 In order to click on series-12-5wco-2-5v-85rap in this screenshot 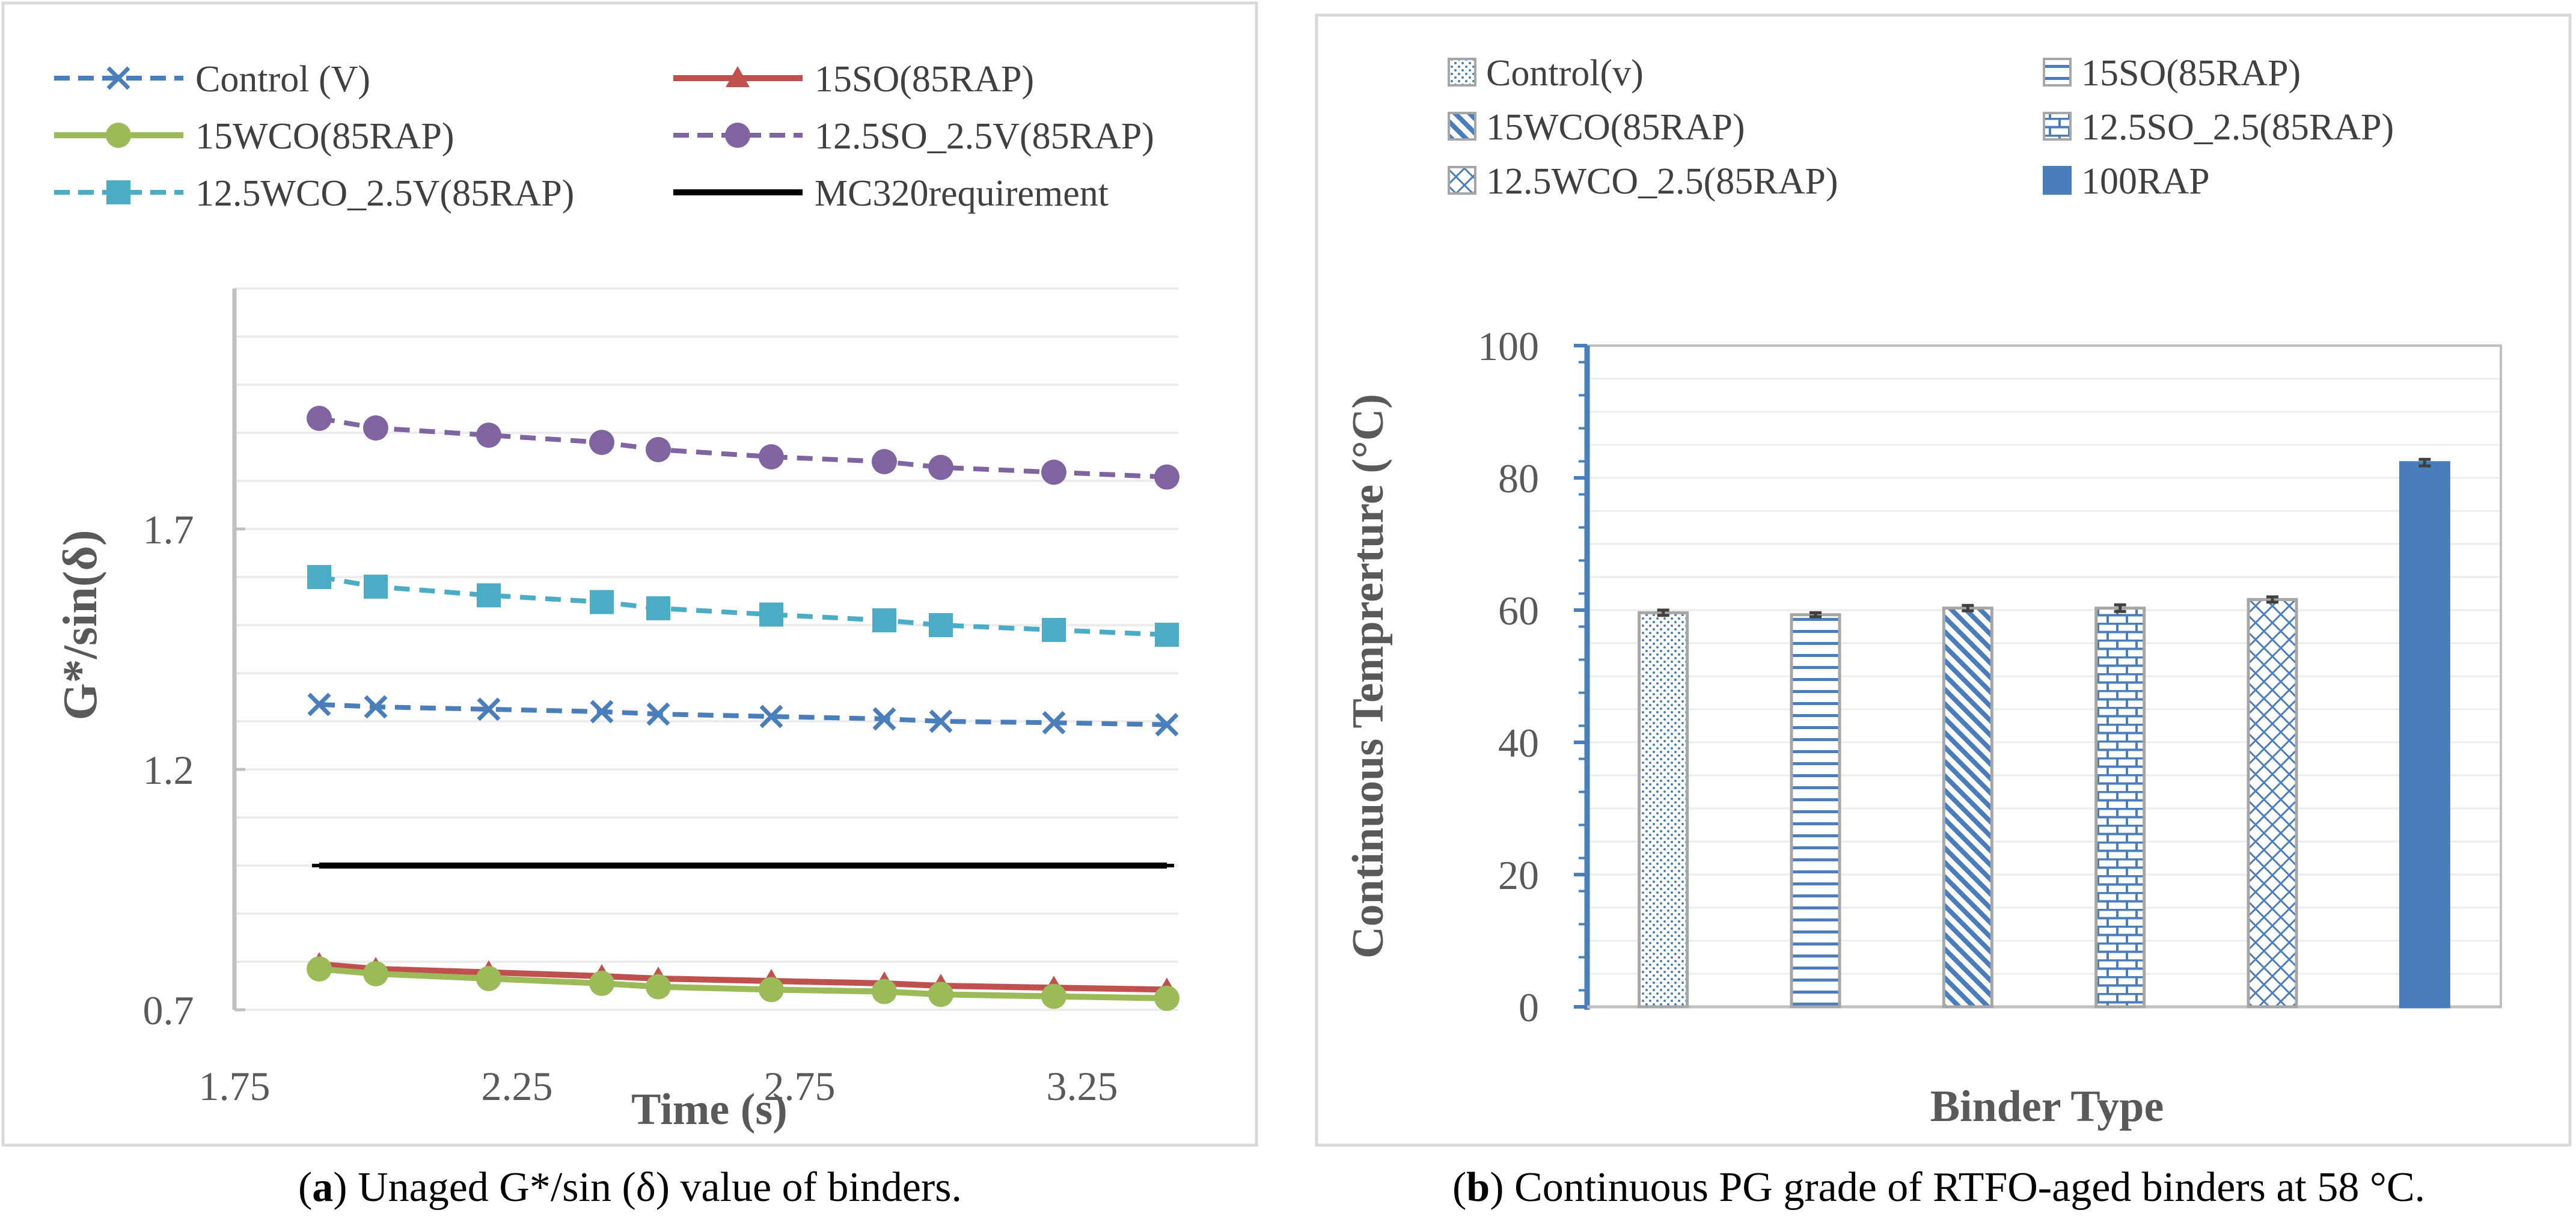, I will do `click(743, 606)`.